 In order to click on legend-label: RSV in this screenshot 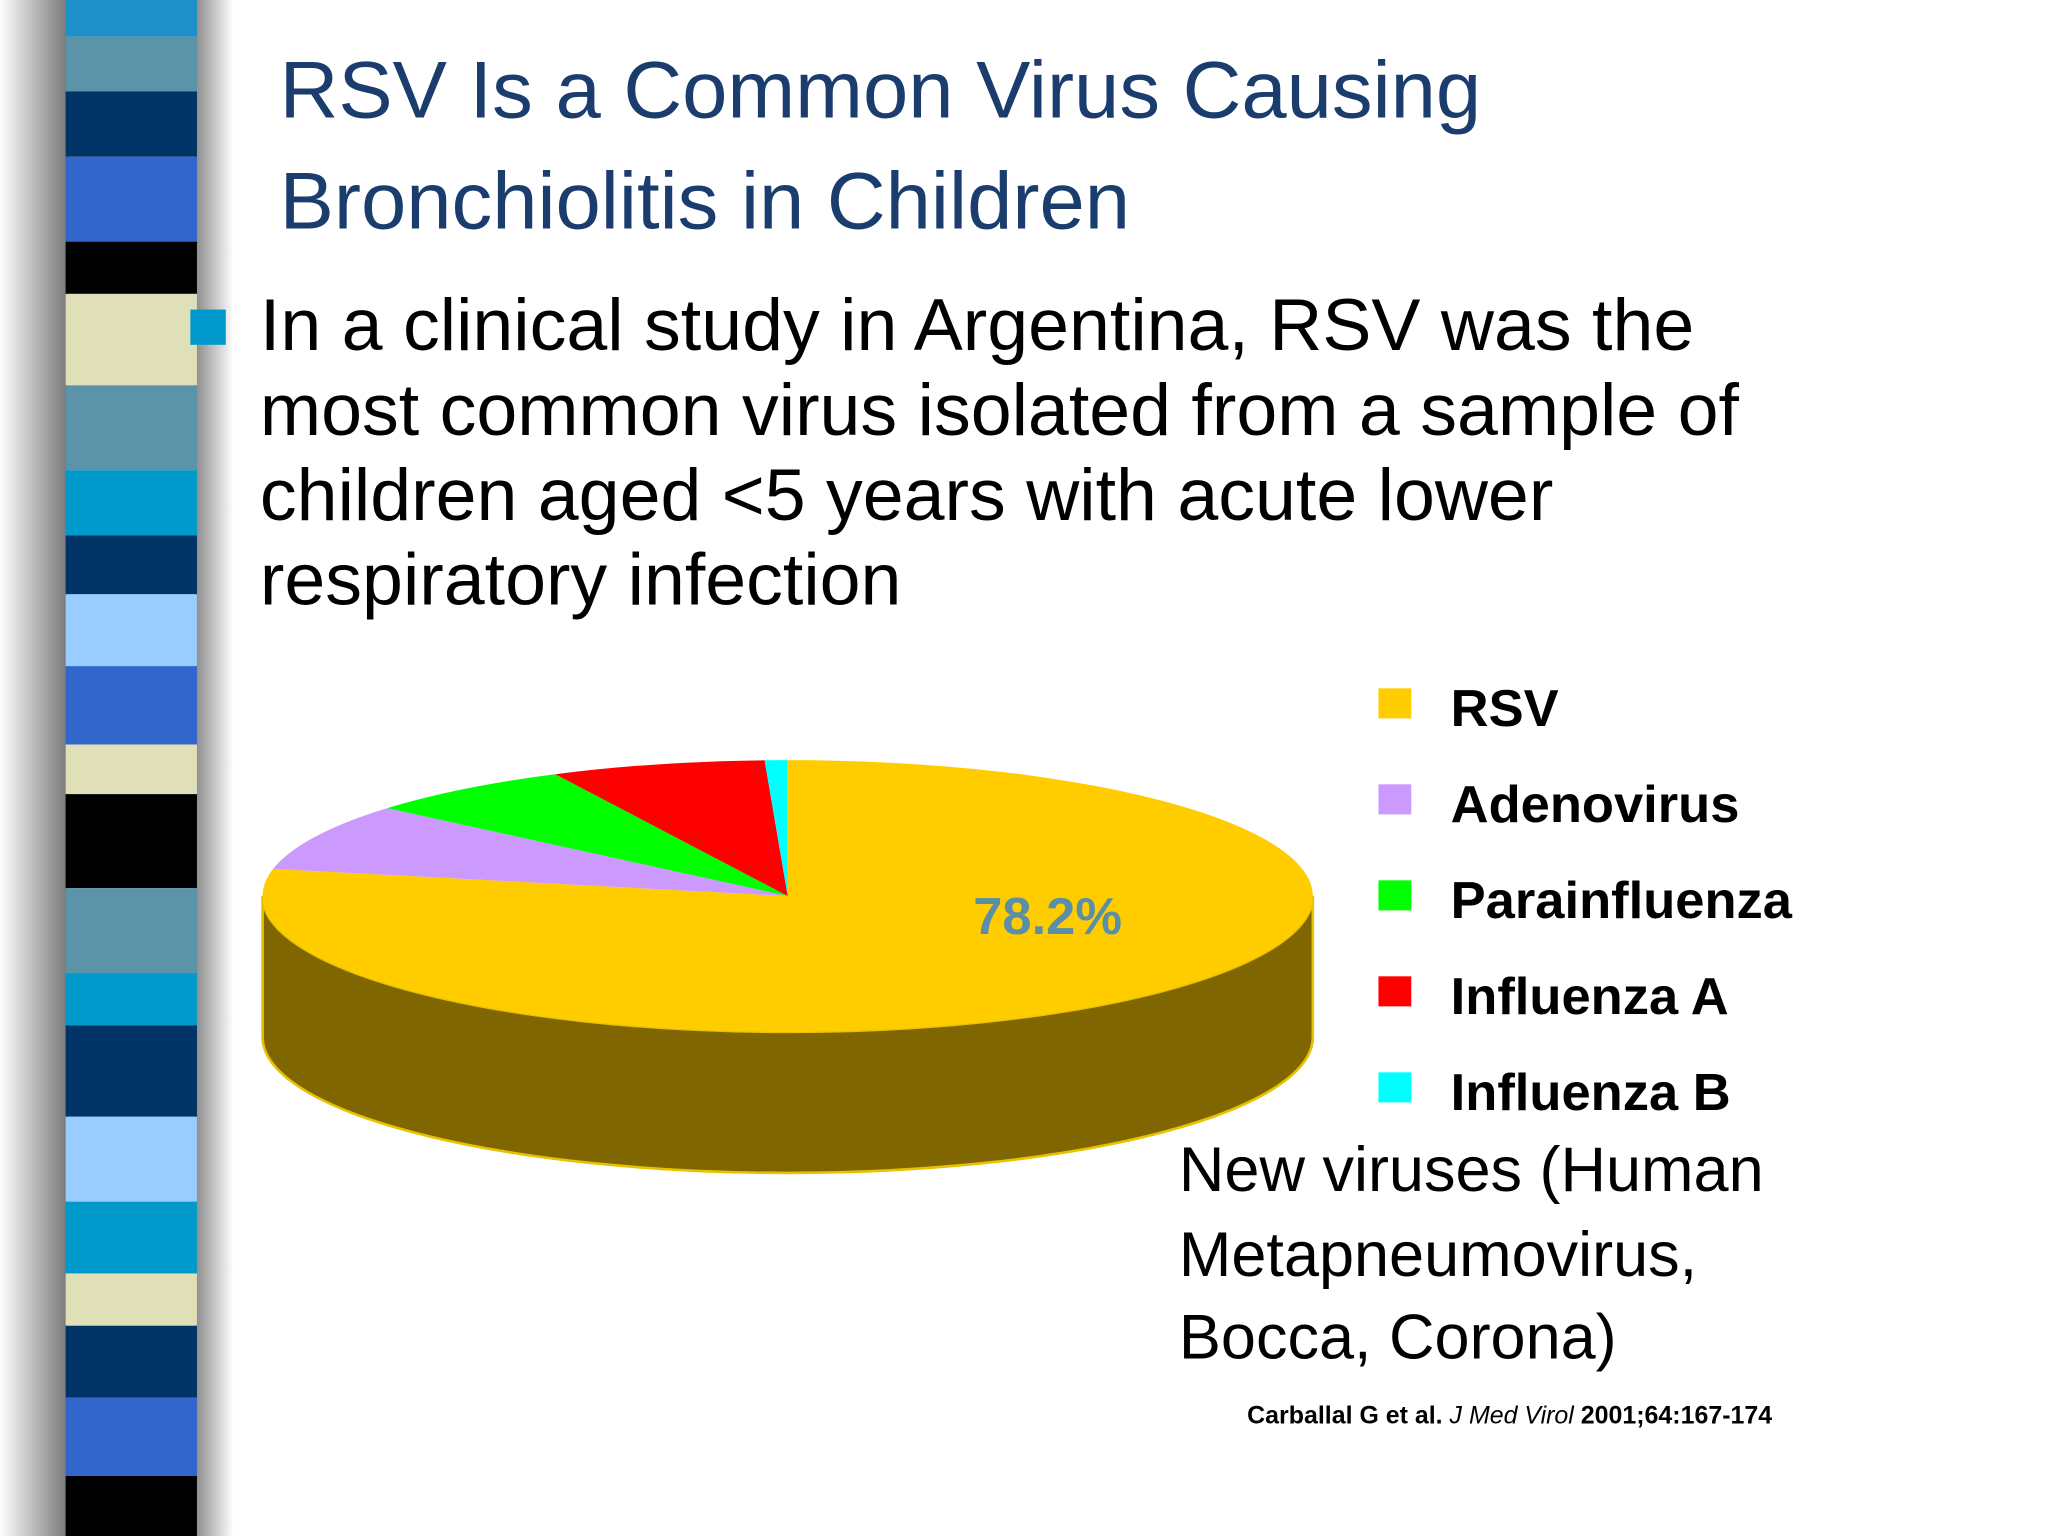, I will do `click(1505, 709)`.